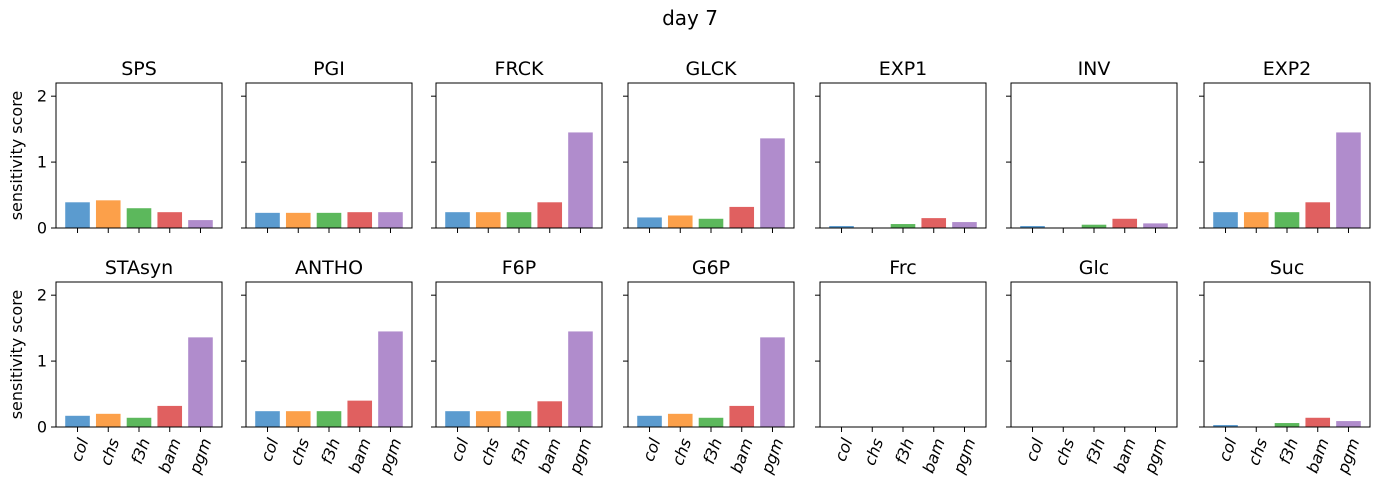  I want to click on panel-f6p: F6P col chs f3h bam pgm, so click(517, 367).